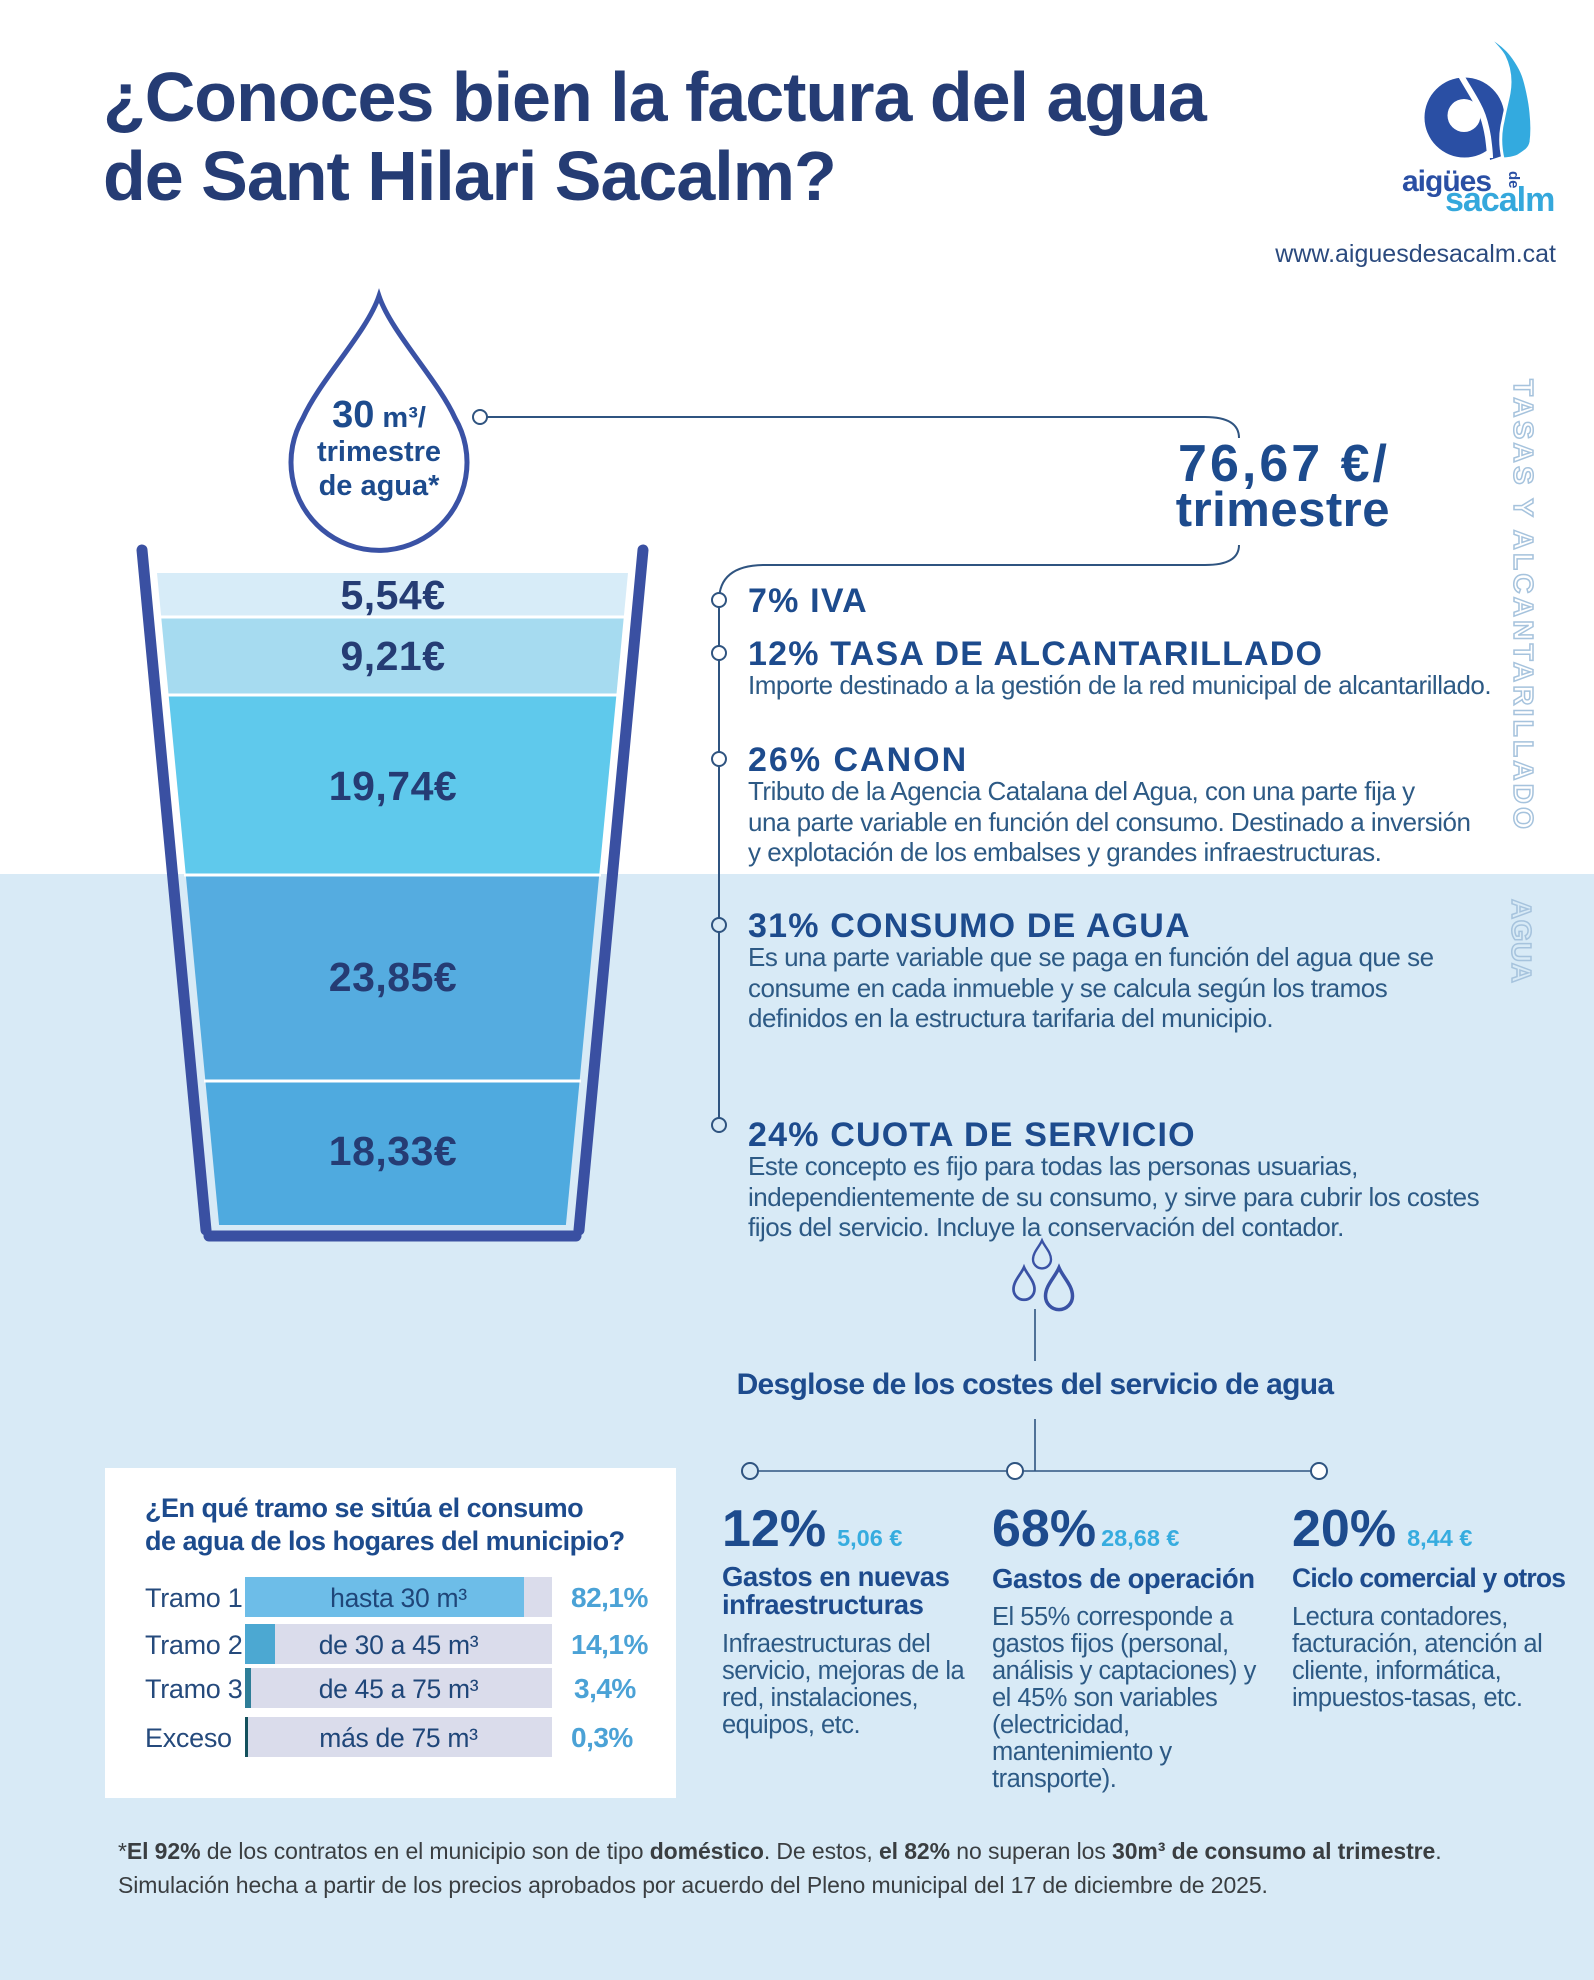  Describe the element at coordinates (1513, 180) in the screenshot. I see `svg-text: de` at that location.